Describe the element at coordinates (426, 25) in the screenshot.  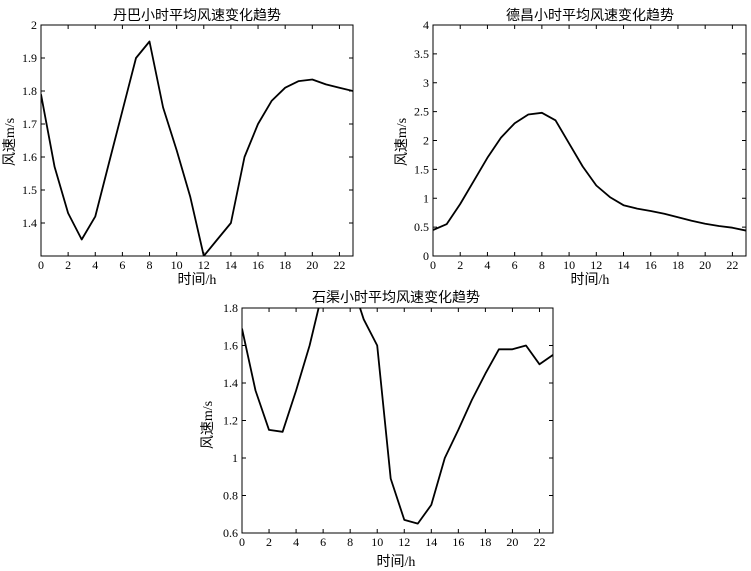
I see `y-tick-label: 4` at that location.